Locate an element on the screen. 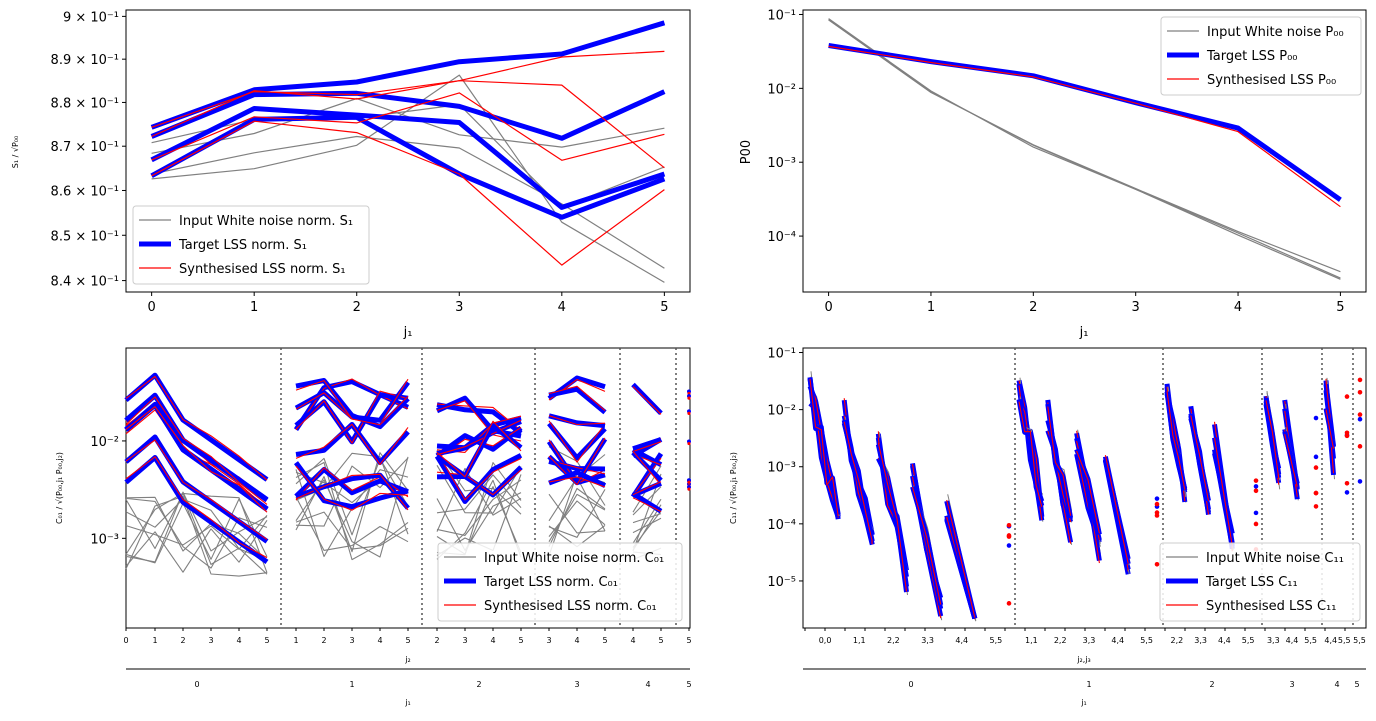 Image resolution: width=1376 pixels, height=721 pixels. s1-ytick-label: 8.7 × 10⁻¹ is located at coordinates (85, 147).